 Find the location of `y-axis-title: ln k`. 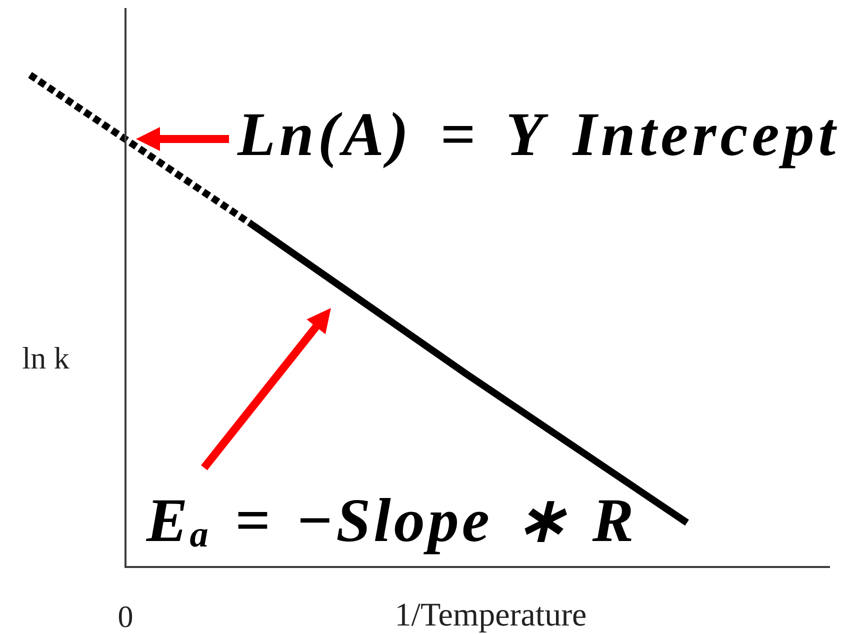

y-axis-title: ln k is located at coordinates (46, 358).